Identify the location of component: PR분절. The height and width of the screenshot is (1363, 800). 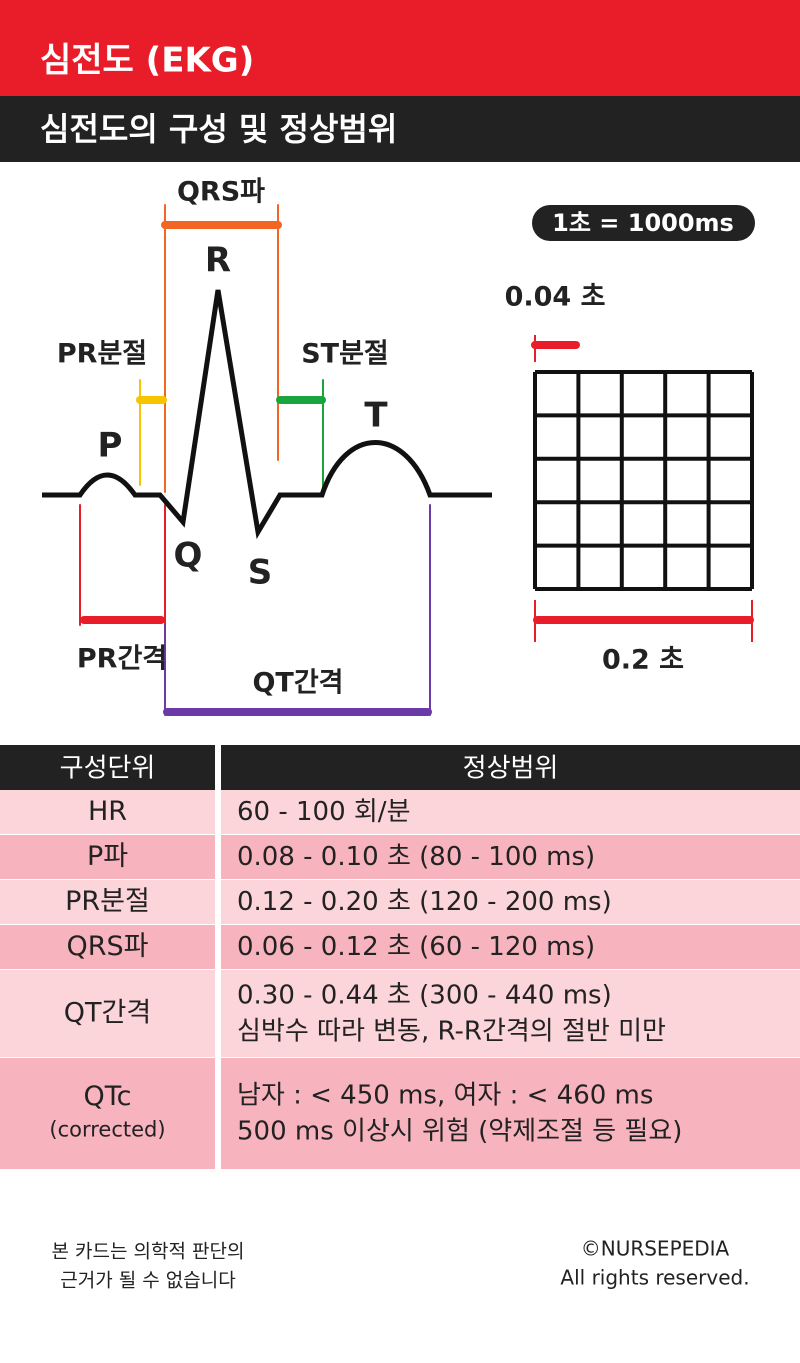
(107, 901).